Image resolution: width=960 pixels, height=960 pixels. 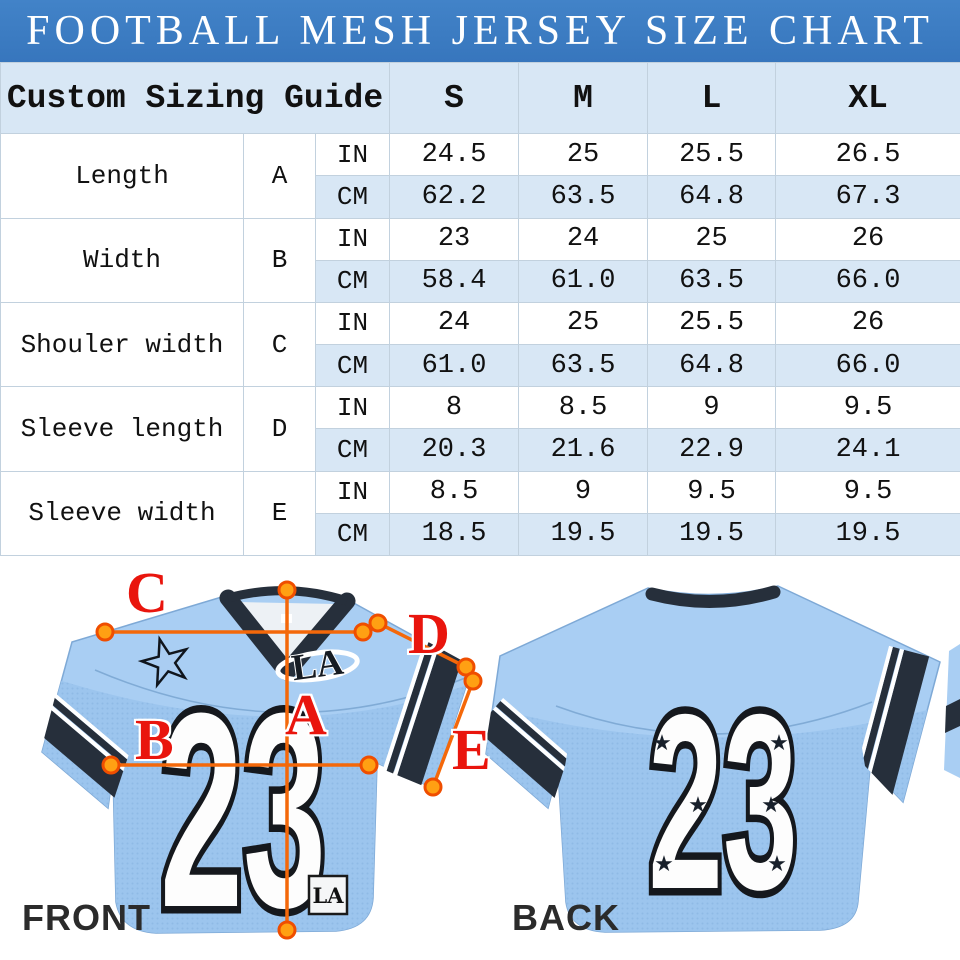 What do you see at coordinates (147, 592) in the screenshot?
I see `annotation-letter-c: C` at bounding box center [147, 592].